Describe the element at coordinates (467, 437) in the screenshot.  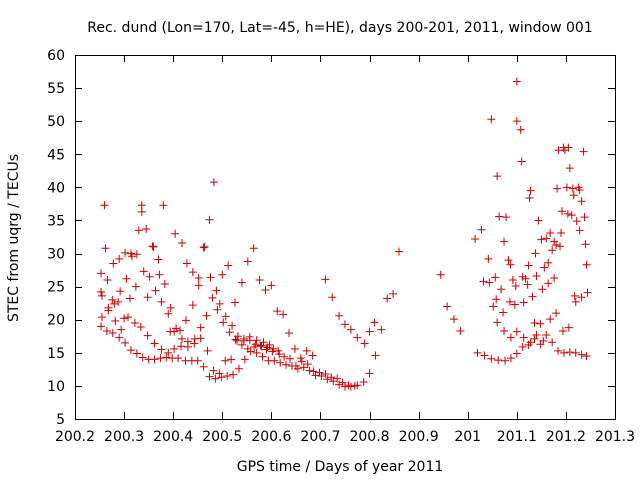
I see `x-tick-label: 201` at that location.